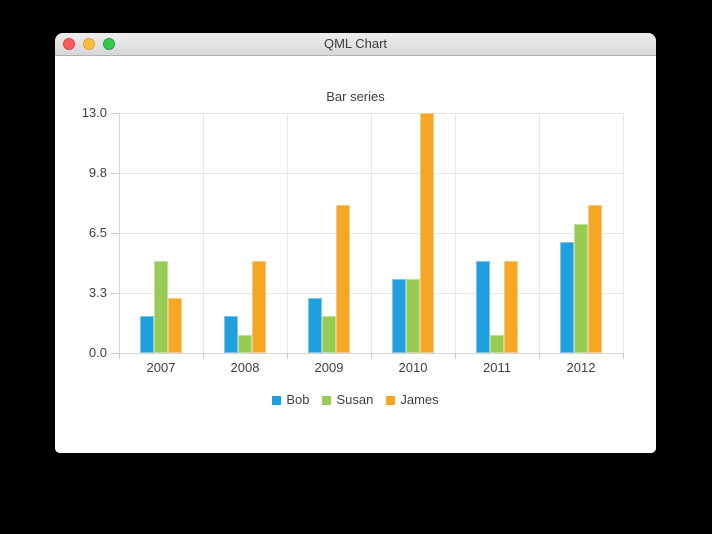 This screenshot has width=712, height=534. What do you see at coordinates (329, 334) in the screenshot?
I see `bar-susan-2009` at bounding box center [329, 334].